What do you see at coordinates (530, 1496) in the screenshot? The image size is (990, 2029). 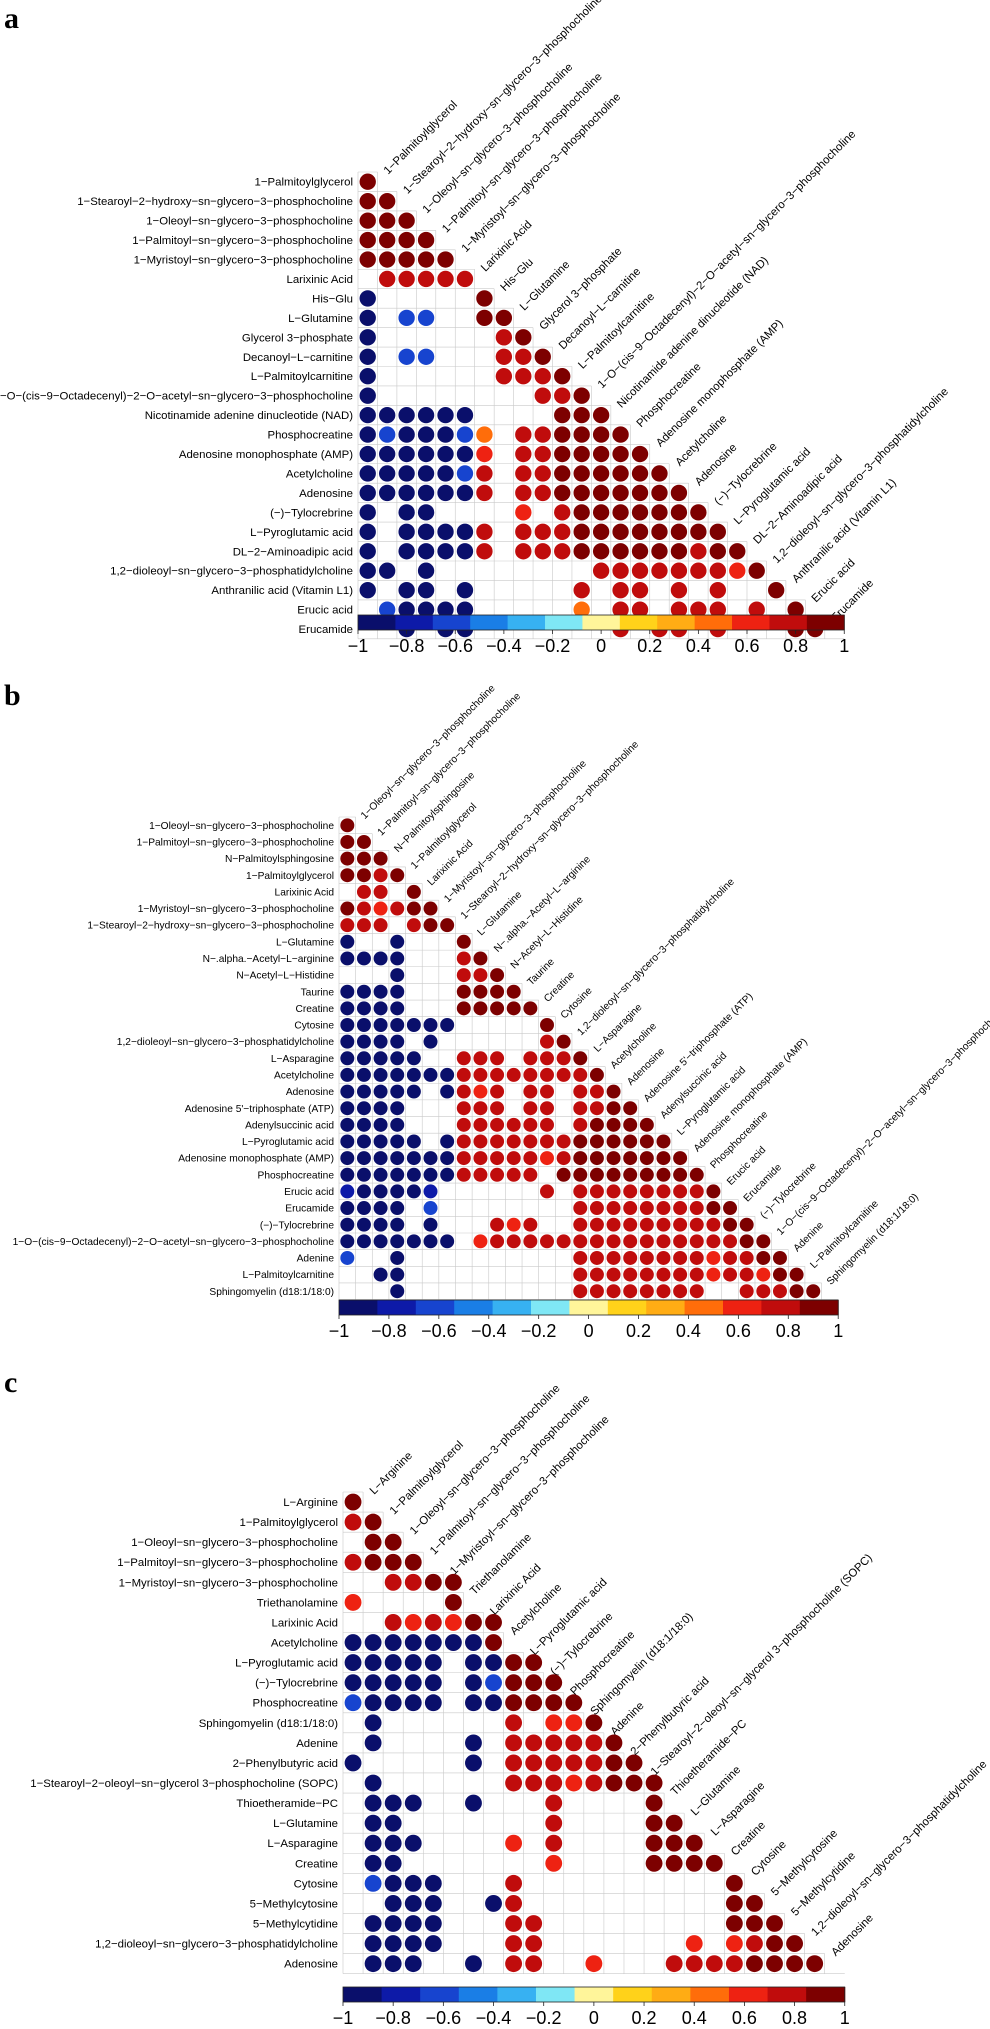 I see `diagonal-label: 1−Myristoyl−sn−glycero−3−phosphocholine` at bounding box center [530, 1496].